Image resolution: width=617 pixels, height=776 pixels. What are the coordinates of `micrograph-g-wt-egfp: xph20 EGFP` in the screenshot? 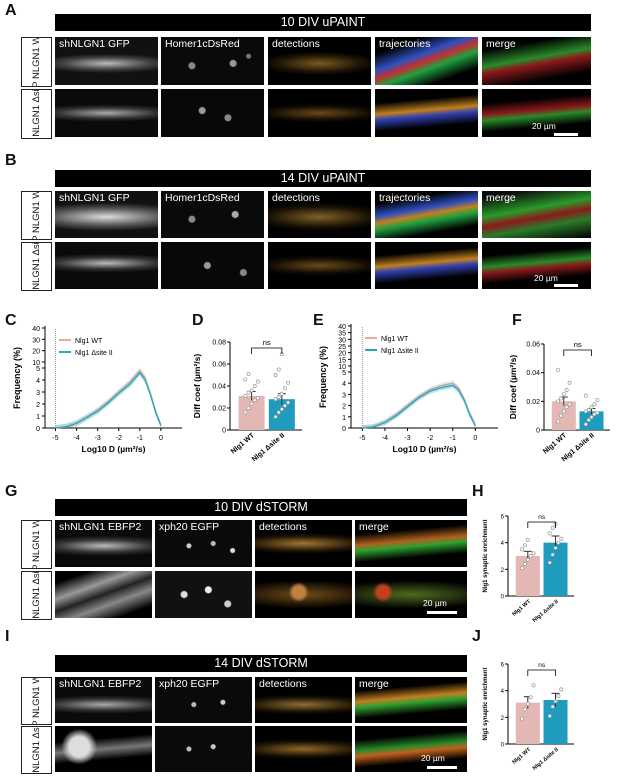 It's located at (203, 543).